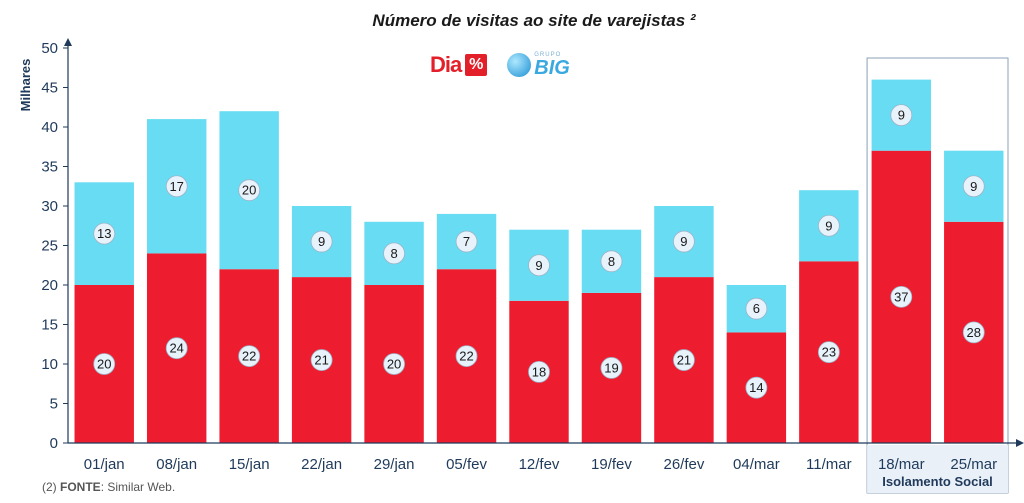 The image size is (1024, 503). Describe the element at coordinates (683, 464) in the screenshot. I see `x-tick-label: 26/fev` at that location.